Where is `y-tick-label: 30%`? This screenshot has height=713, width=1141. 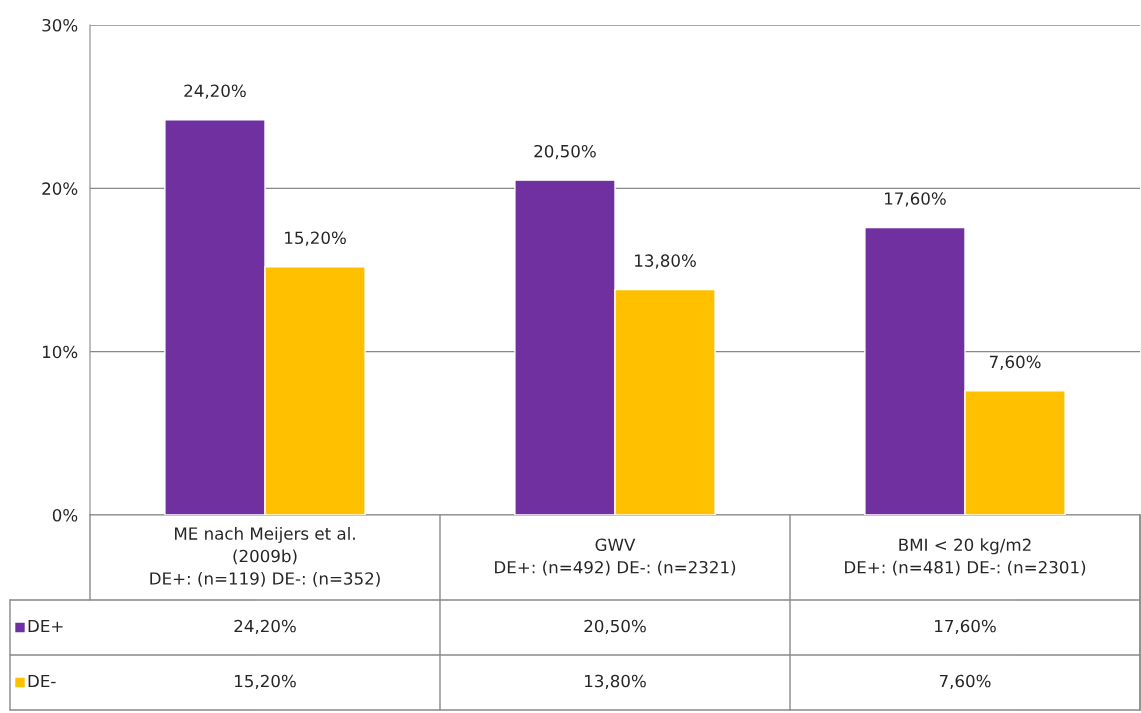
y-tick-label: 30% is located at coordinates (60, 25).